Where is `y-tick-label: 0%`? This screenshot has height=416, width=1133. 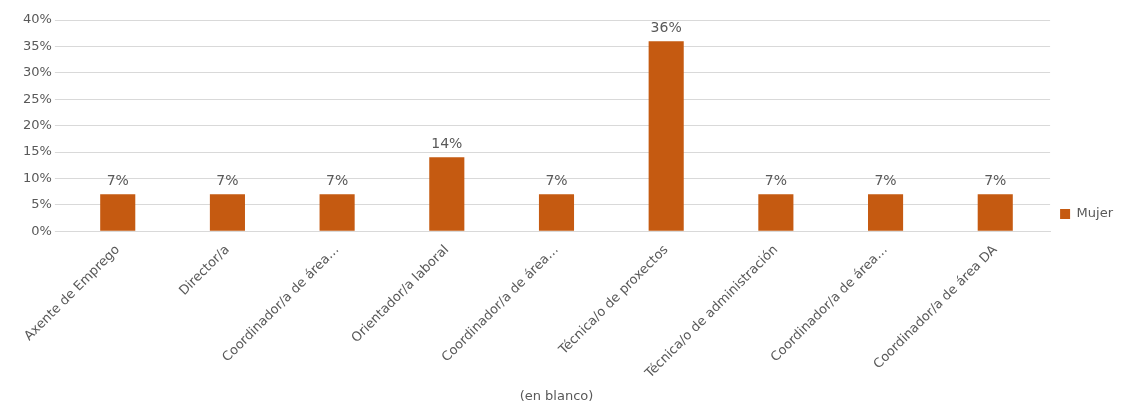
y-tick-label: 0% is located at coordinates (41, 230).